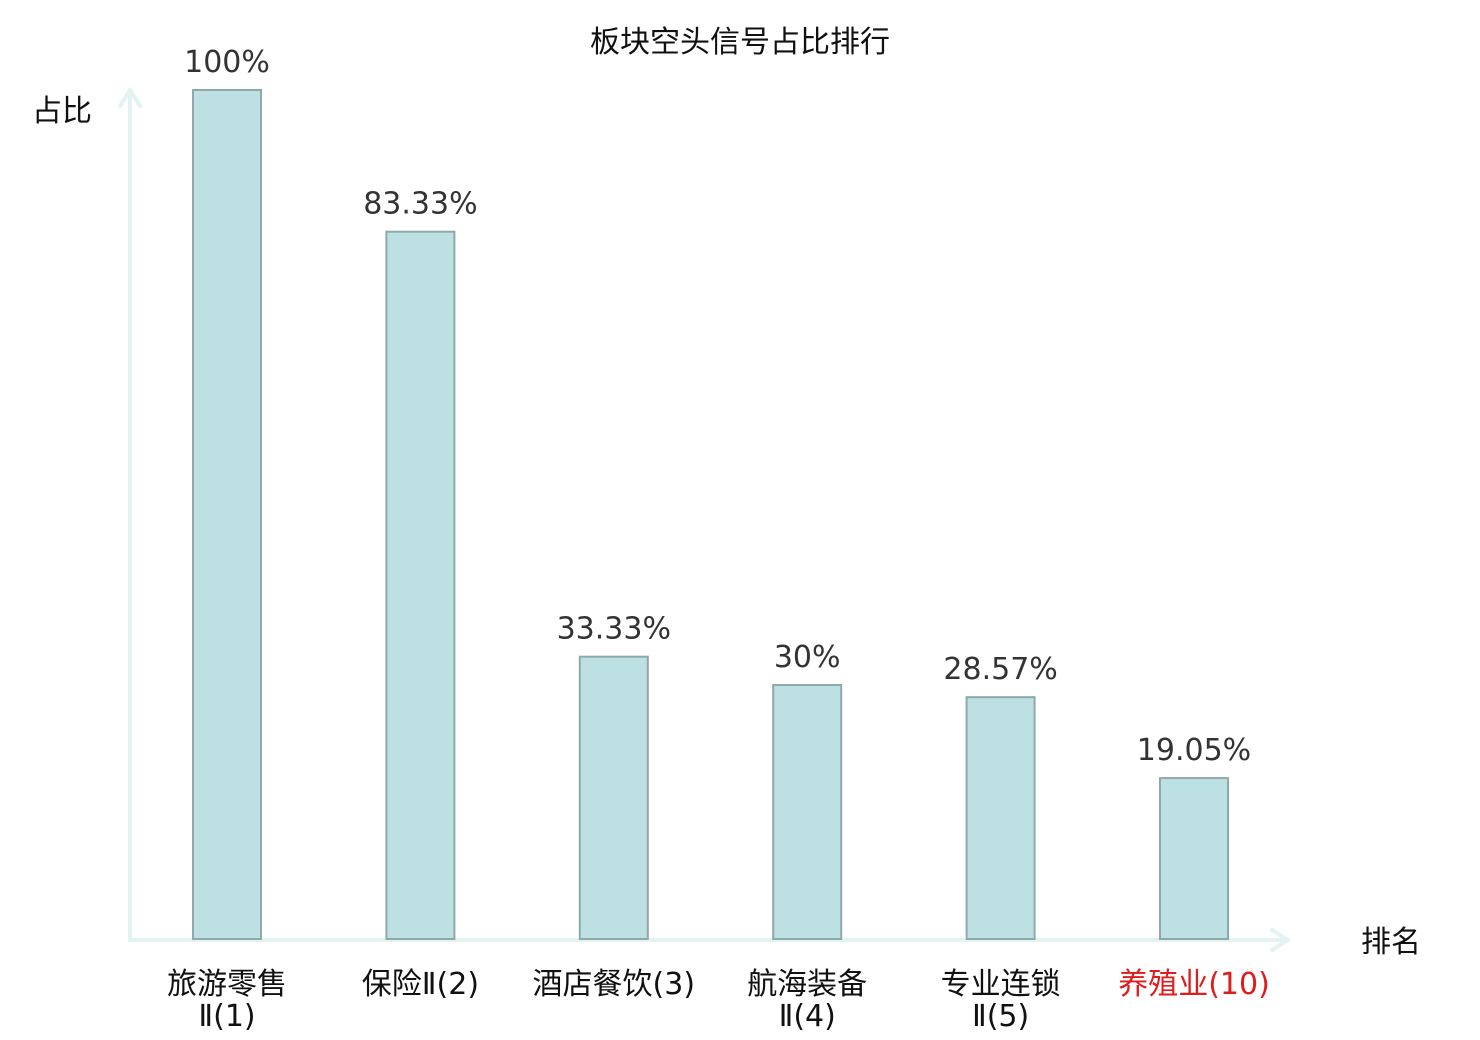 This screenshot has width=1480, height=1040. I want to click on category-label: 专业连锁, so click(1001, 984).